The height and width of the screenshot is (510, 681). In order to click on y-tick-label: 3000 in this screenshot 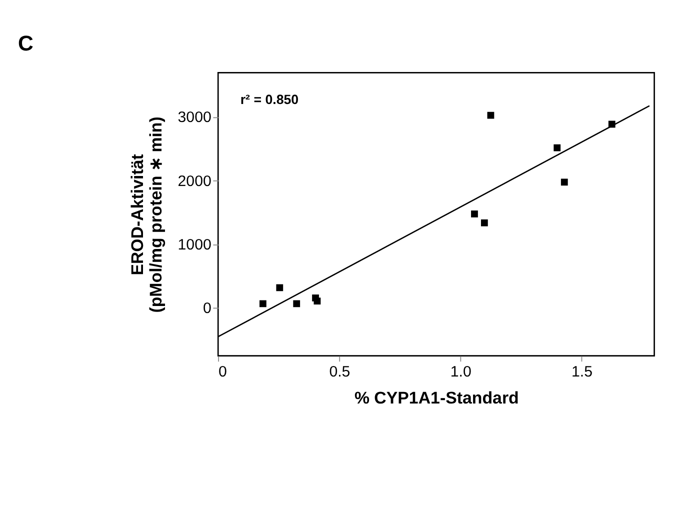, I will do `click(195, 117)`.